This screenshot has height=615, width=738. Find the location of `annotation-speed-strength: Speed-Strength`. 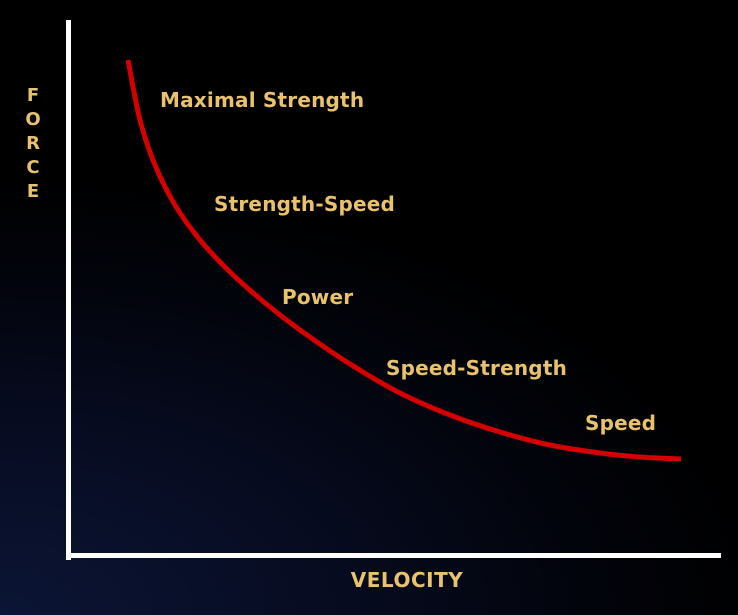

annotation-speed-strength: Speed-Strength is located at coordinates (477, 368).